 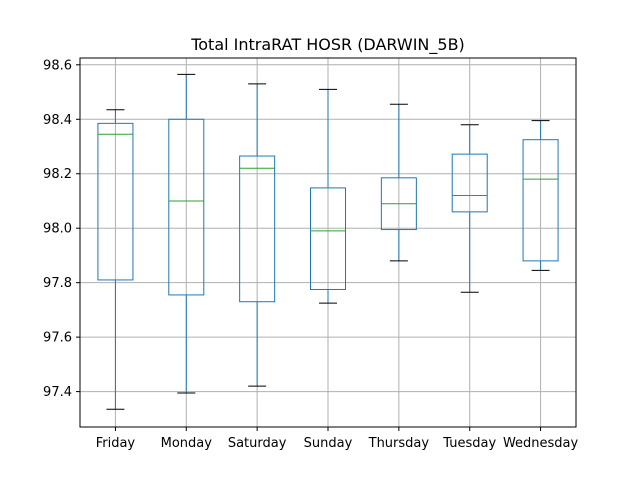 What do you see at coordinates (327, 45) in the screenshot?
I see `chart-title: Total IntraRAT HOSR (DARWIN_5B)` at bounding box center [327, 45].